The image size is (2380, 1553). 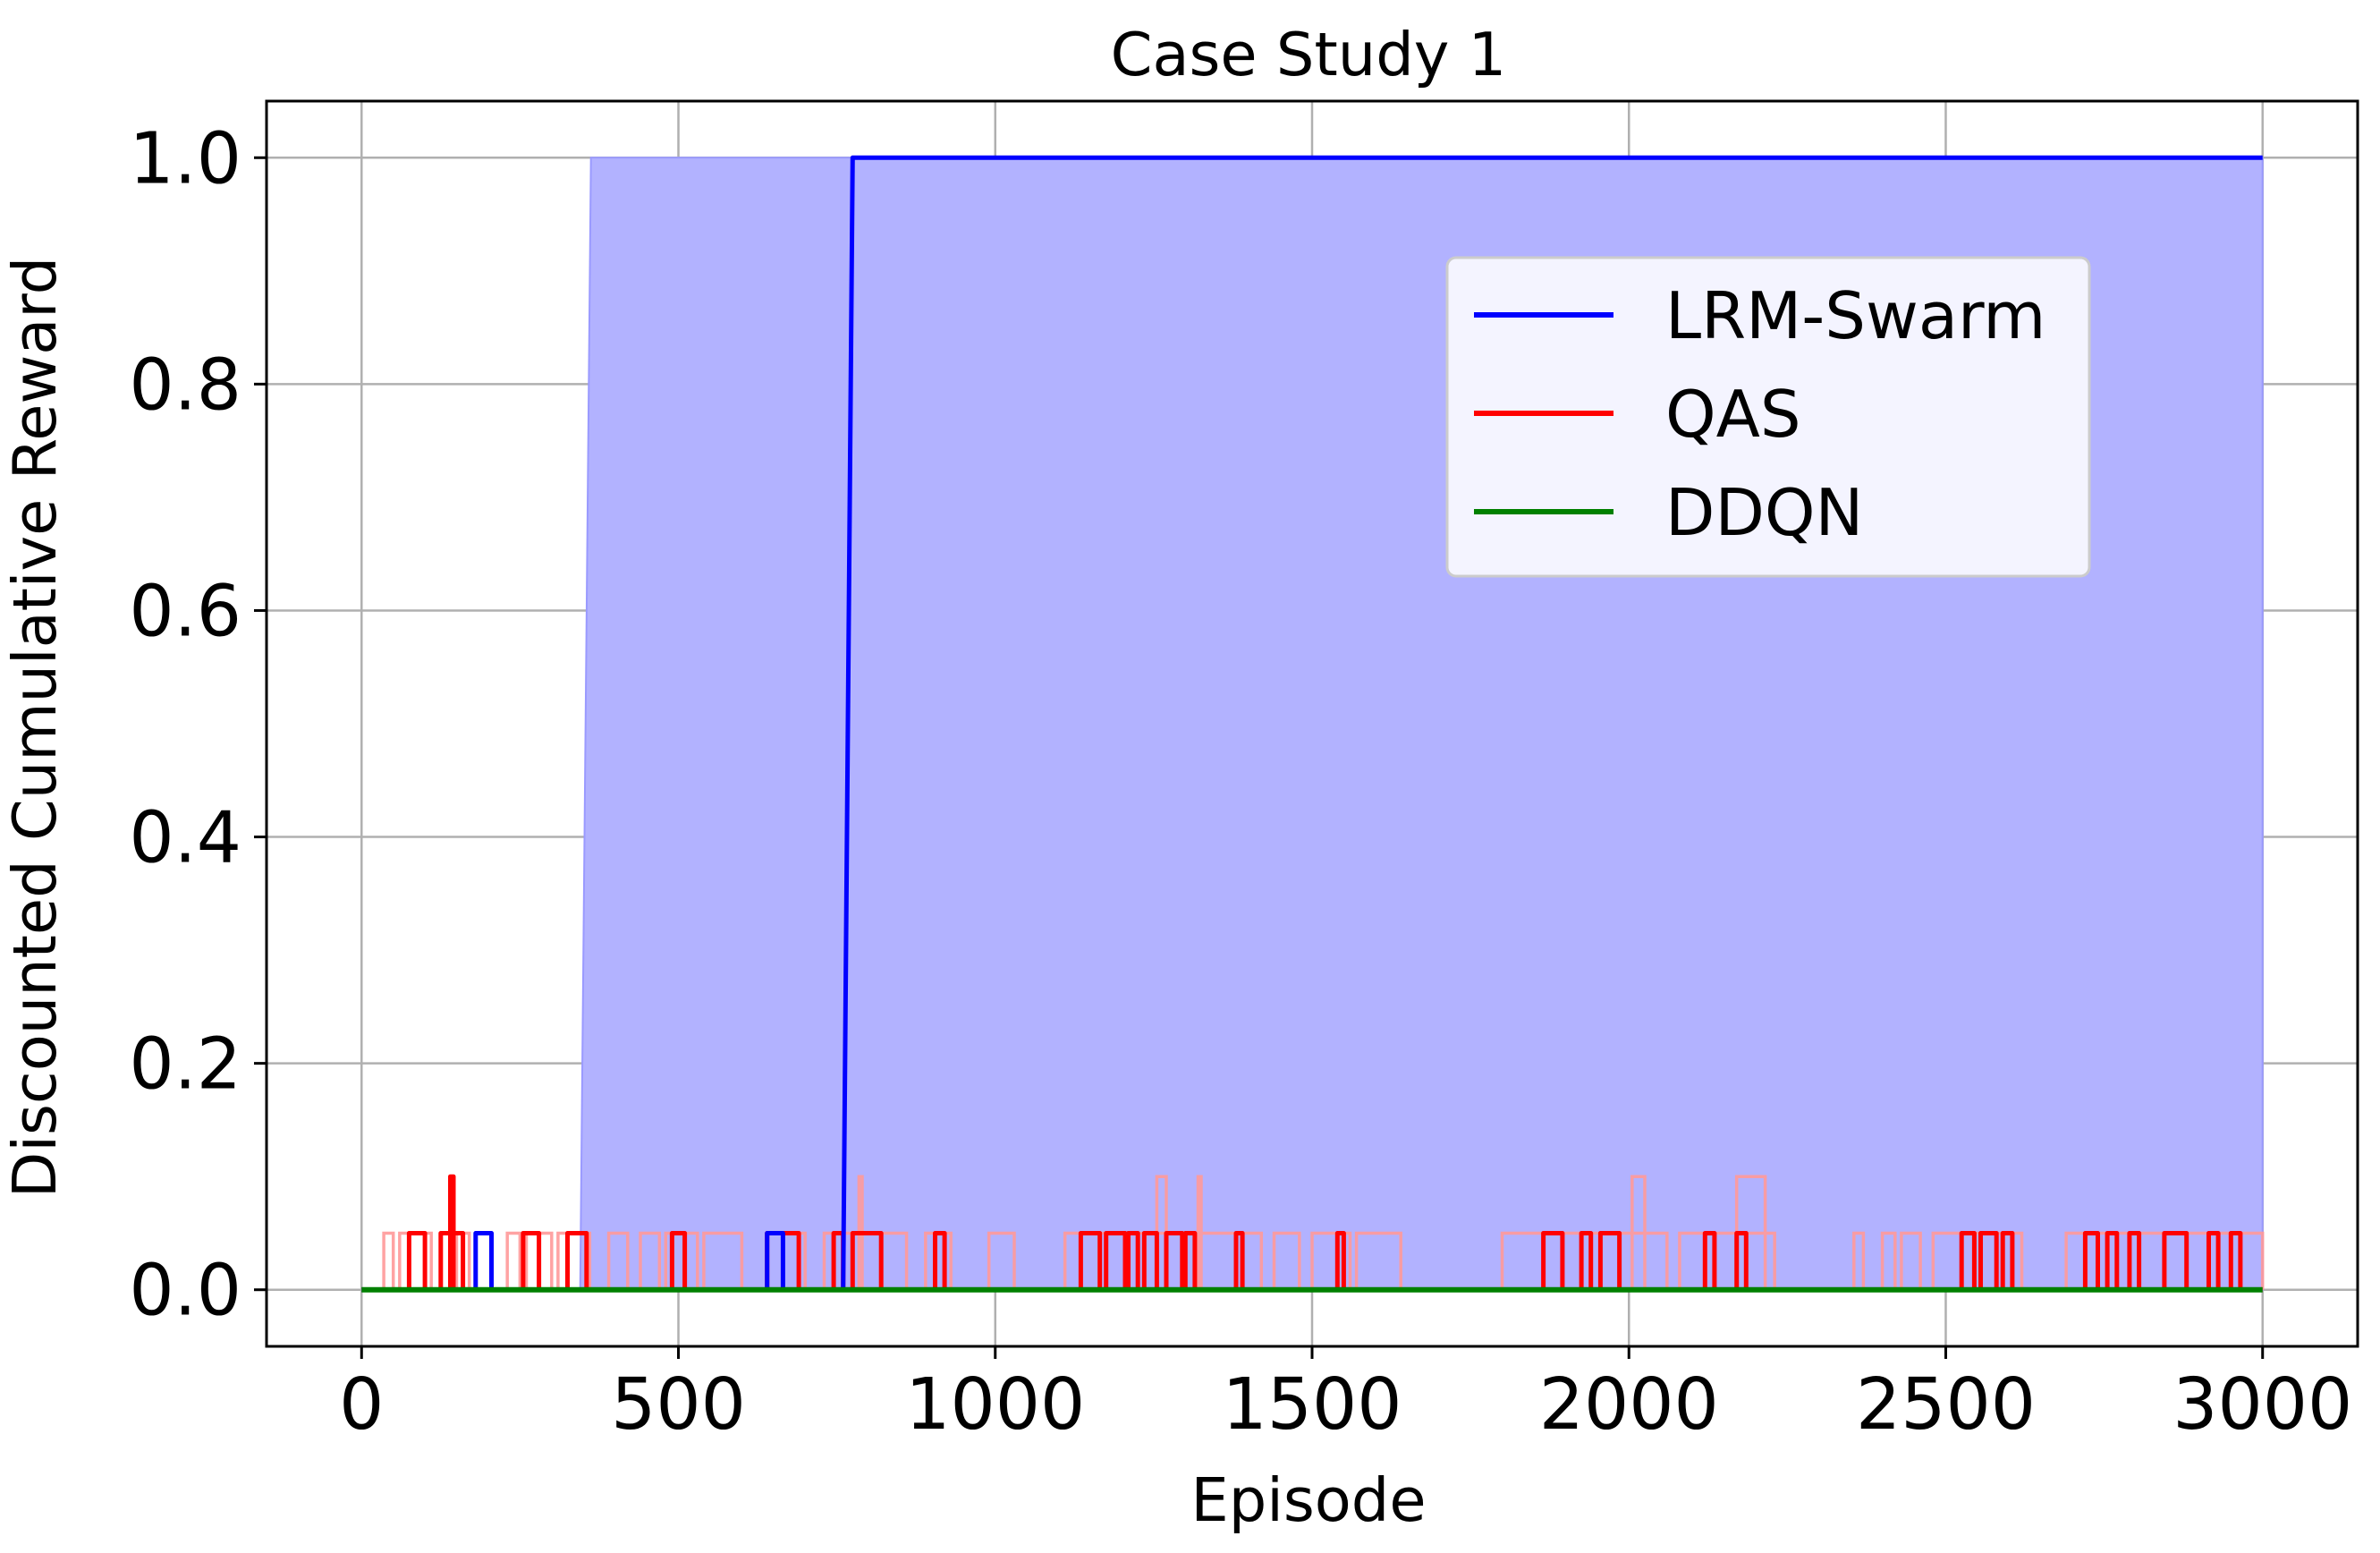 What do you see at coordinates (2262, 1404) in the screenshot?
I see `x-tick-label: 3000` at bounding box center [2262, 1404].